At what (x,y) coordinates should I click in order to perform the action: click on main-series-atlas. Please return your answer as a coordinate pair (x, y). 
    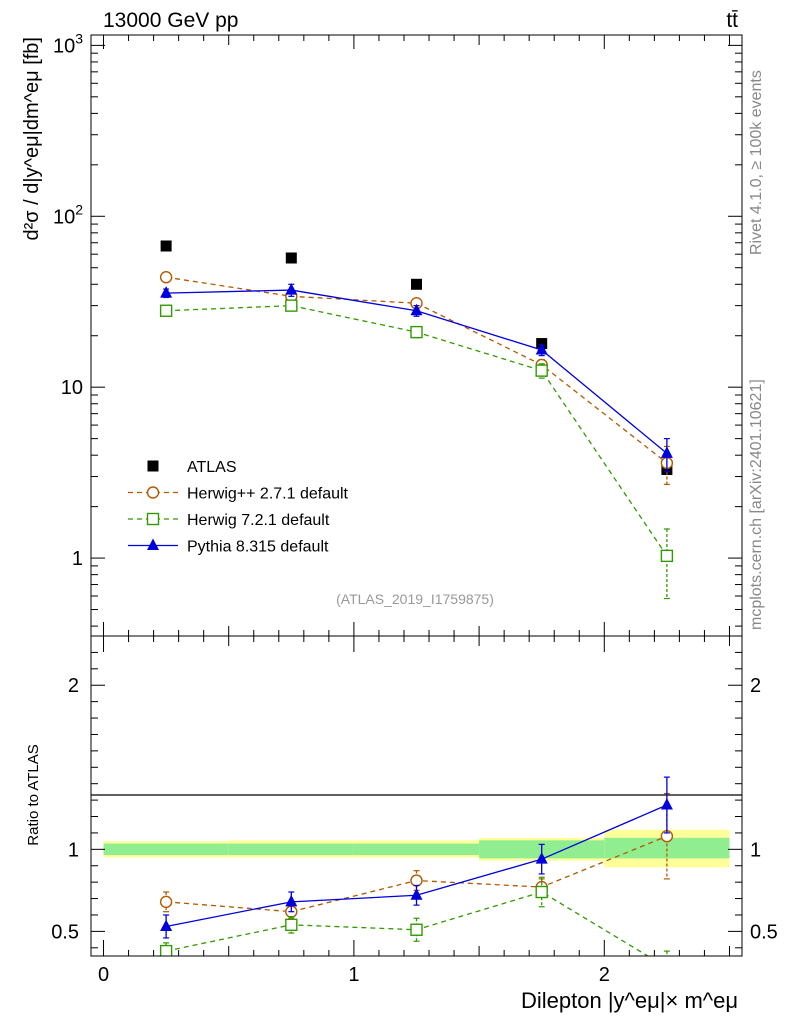
    Looking at the image, I should click on (416, 357).